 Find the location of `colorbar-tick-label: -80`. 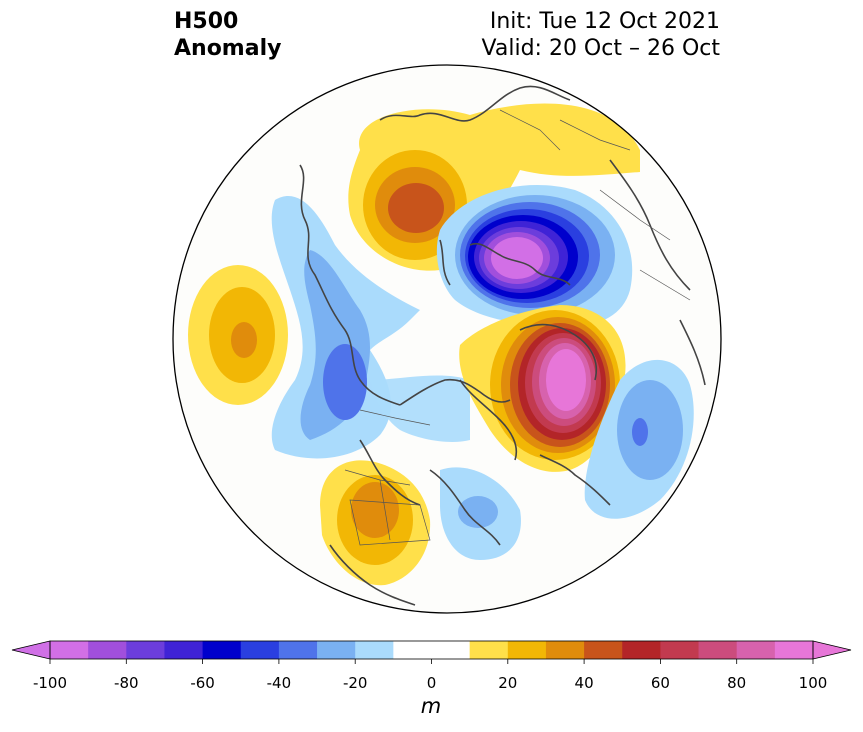

colorbar-tick-label: -80 is located at coordinates (126, 683).